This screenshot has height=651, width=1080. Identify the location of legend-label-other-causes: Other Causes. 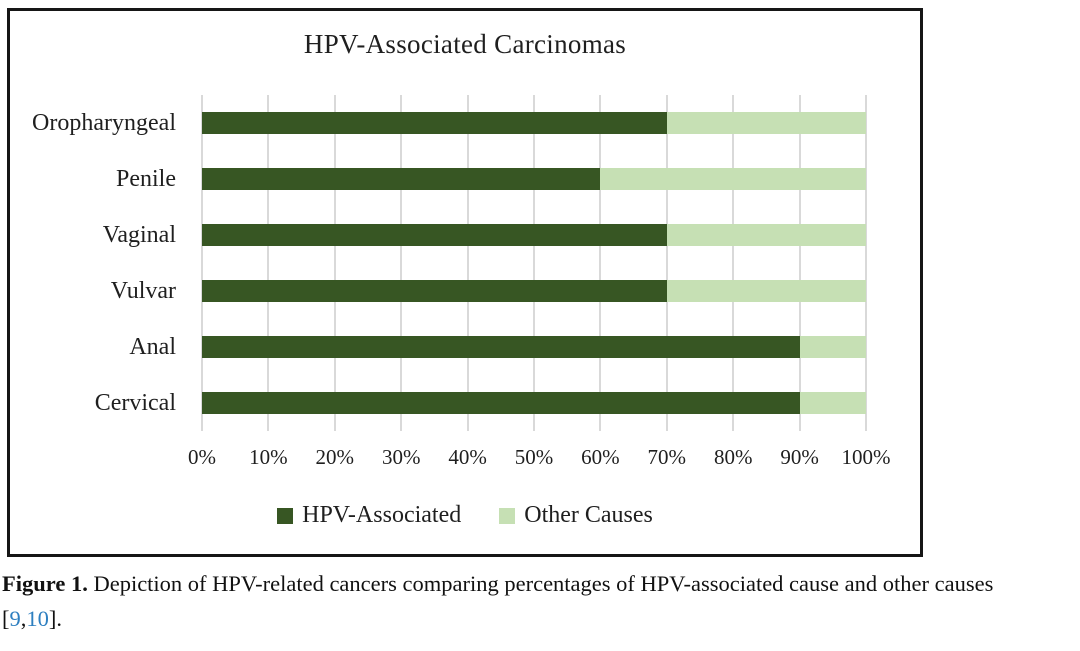
(588, 515).